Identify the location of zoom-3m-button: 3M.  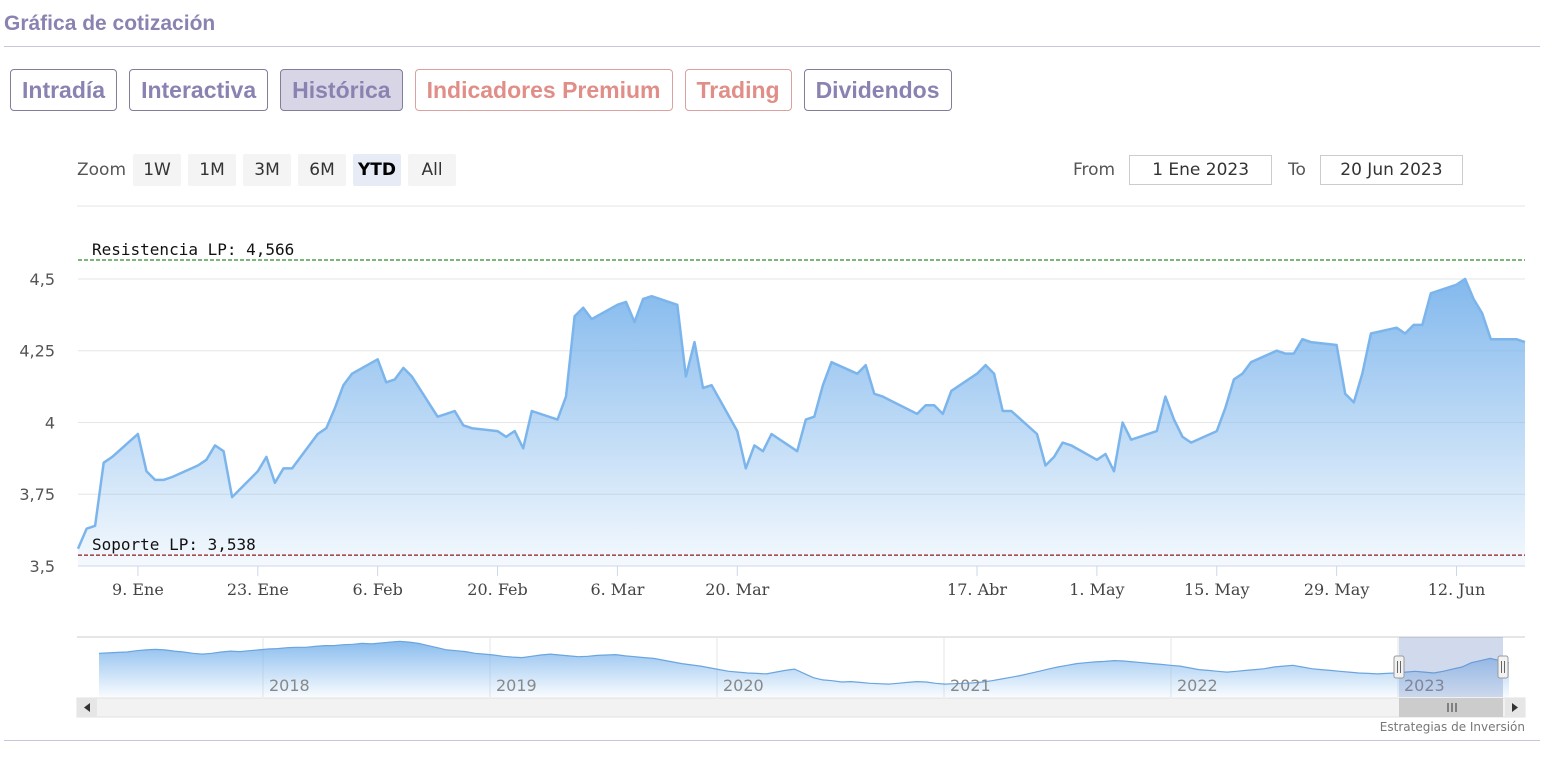
(267, 170).